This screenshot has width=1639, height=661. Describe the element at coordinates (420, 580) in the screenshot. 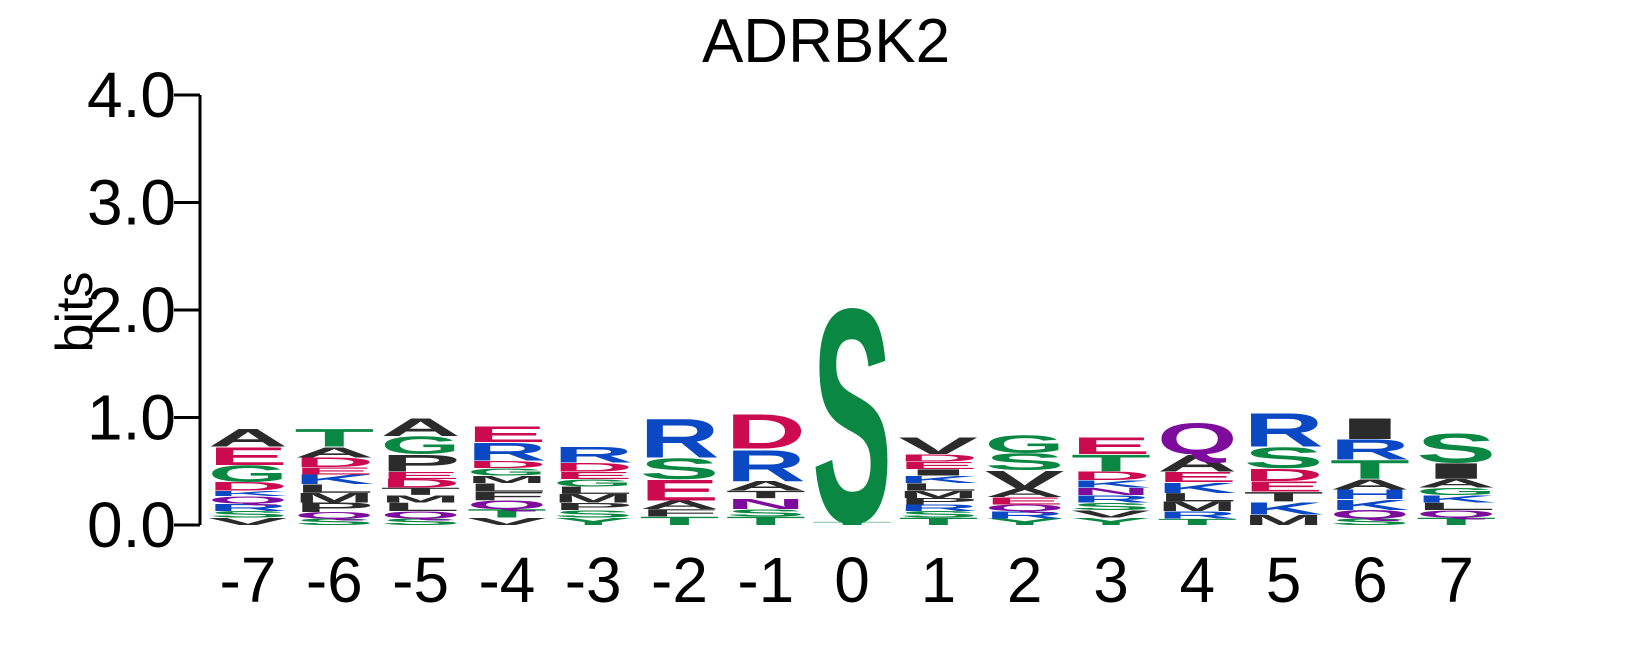

I see `x-tick-label: -5` at that location.